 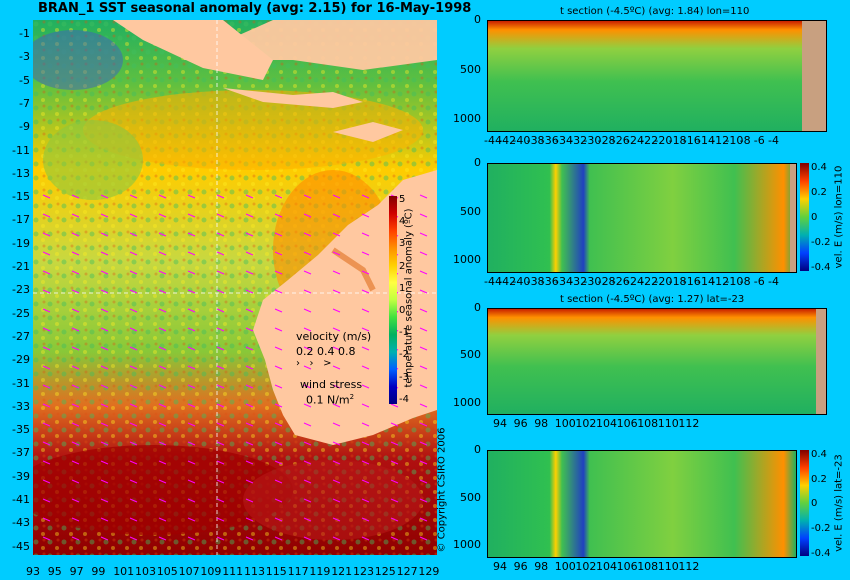 What do you see at coordinates (193, 50) in the screenshot?
I see `land-indonesia` at bounding box center [193, 50].